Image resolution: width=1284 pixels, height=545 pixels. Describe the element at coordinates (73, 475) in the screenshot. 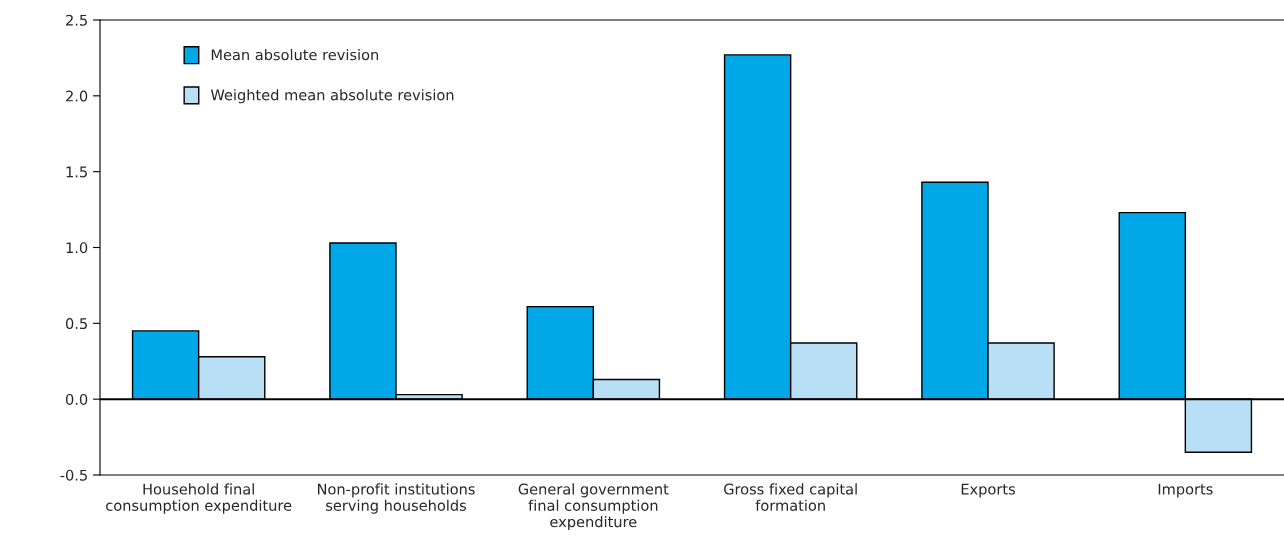

I see `y-tick-label: -0.5` at that location.